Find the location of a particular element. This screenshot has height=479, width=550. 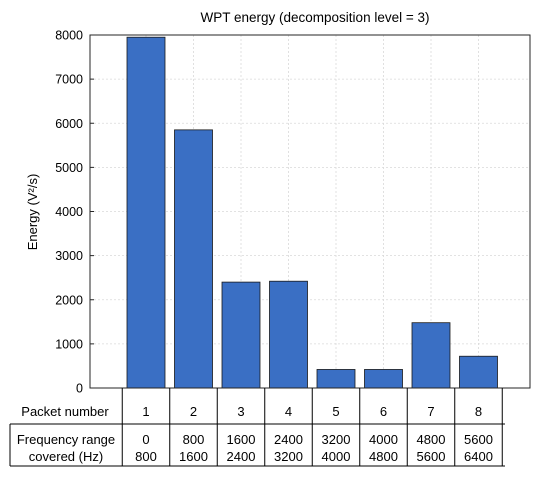

y-tick-label: 7000 is located at coordinates (69, 80).